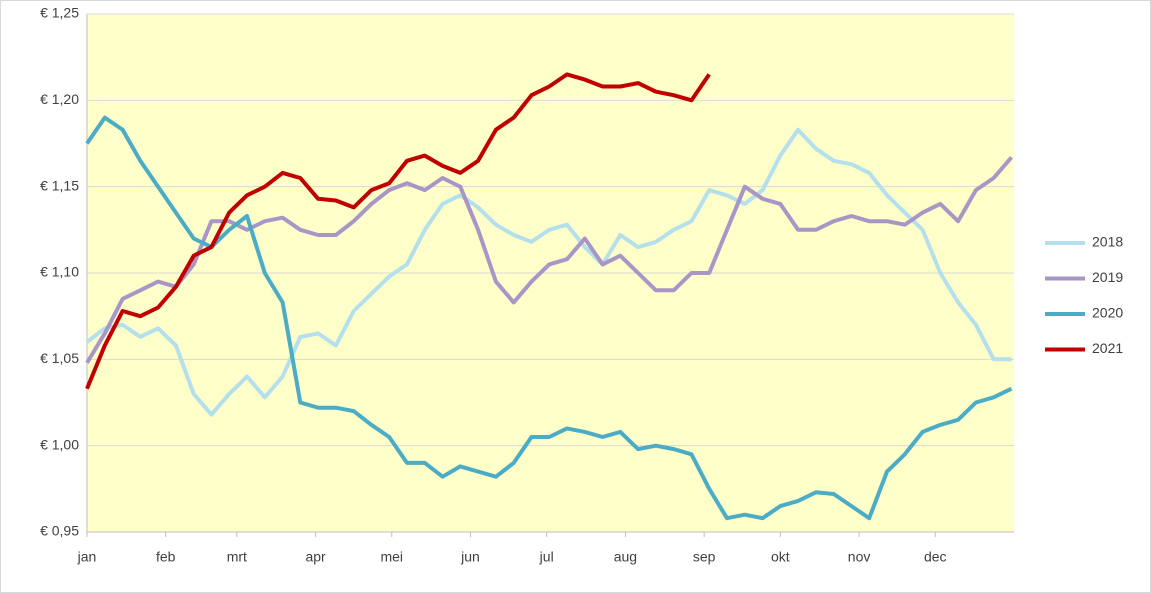 The height and width of the screenshot is (593, 1151). What do you see at coordinates (625, 557) in the screenshot?
I see `x-tick-label: aug` at bounding box center [625, 557].